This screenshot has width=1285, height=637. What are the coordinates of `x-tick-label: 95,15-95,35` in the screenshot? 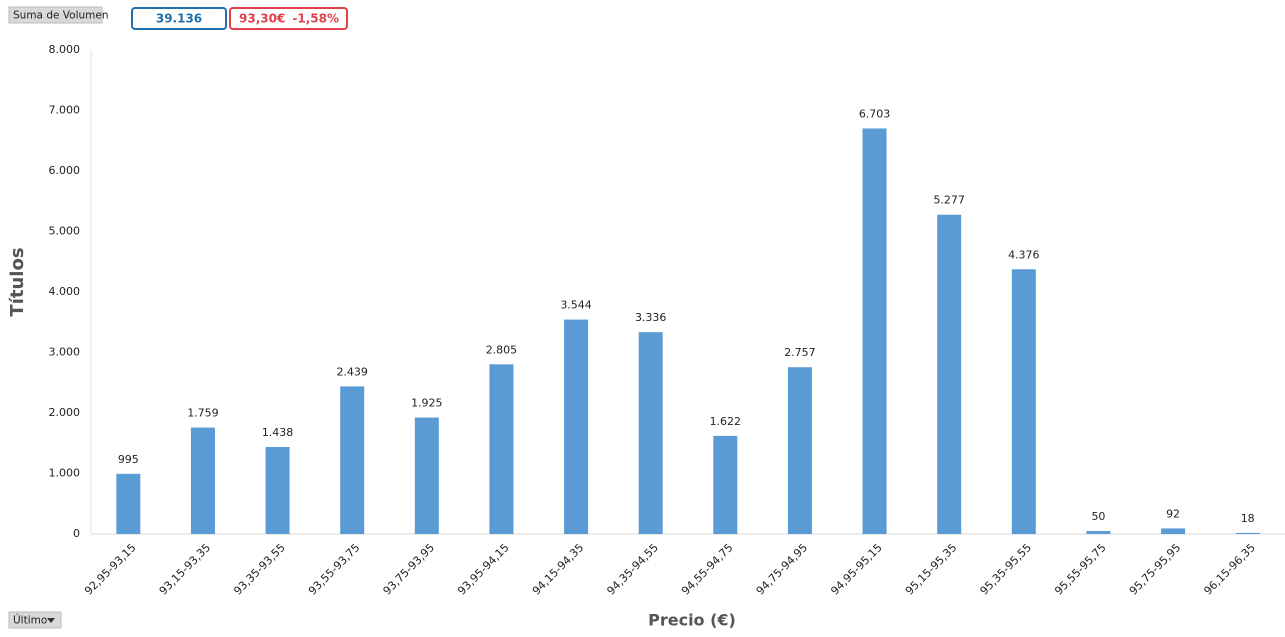 It's located at (931, 569).